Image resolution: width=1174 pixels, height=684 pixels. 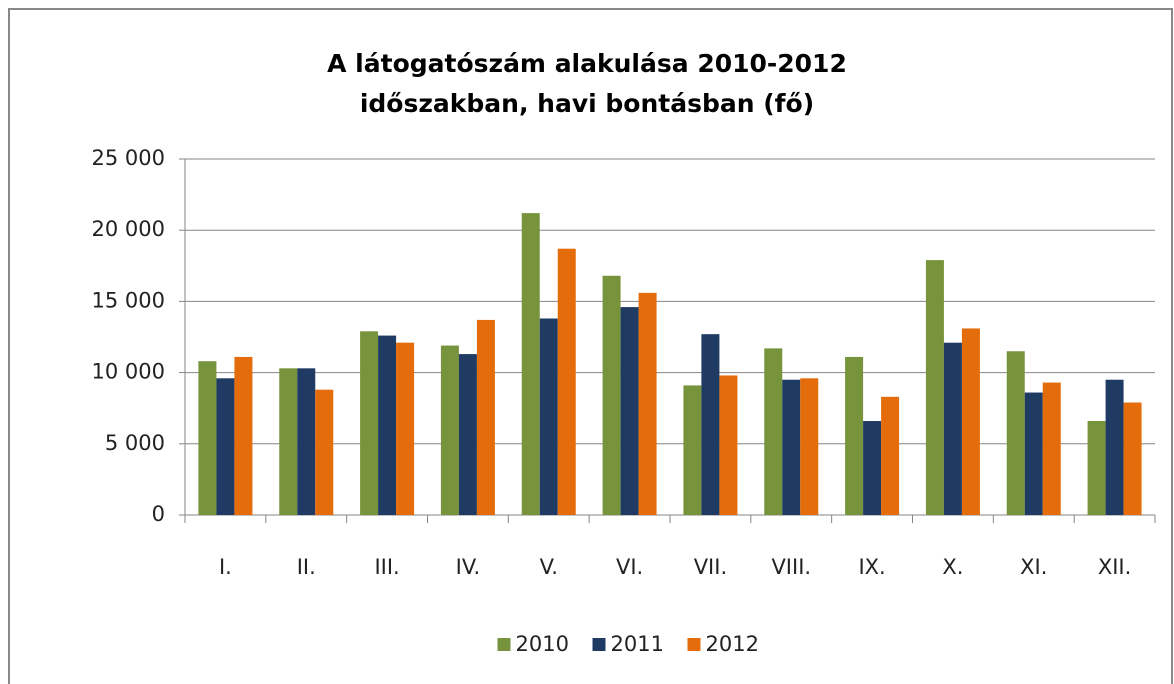 I want to click on x-tick-label: XI., so click(x=1033, y=567).